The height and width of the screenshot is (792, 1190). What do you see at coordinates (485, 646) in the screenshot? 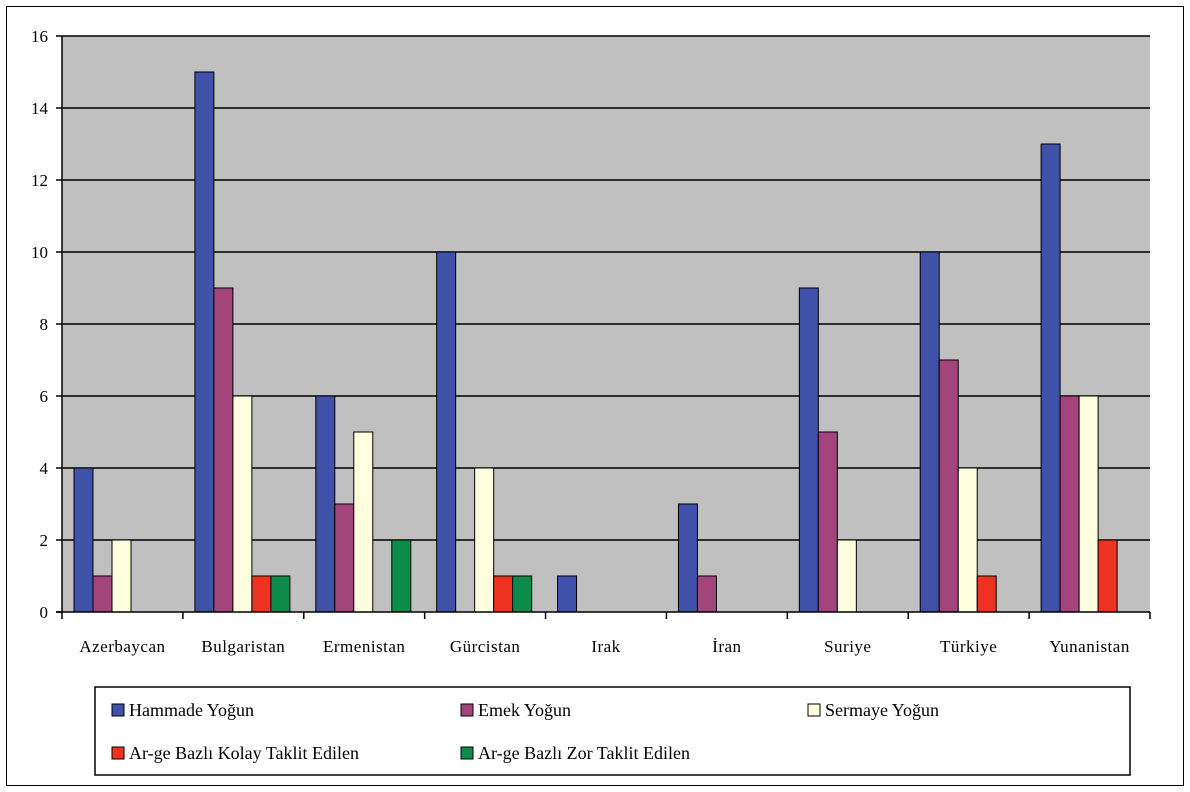
I see `x-tick-label: Gürcistan` at bounding box center [485, 646].